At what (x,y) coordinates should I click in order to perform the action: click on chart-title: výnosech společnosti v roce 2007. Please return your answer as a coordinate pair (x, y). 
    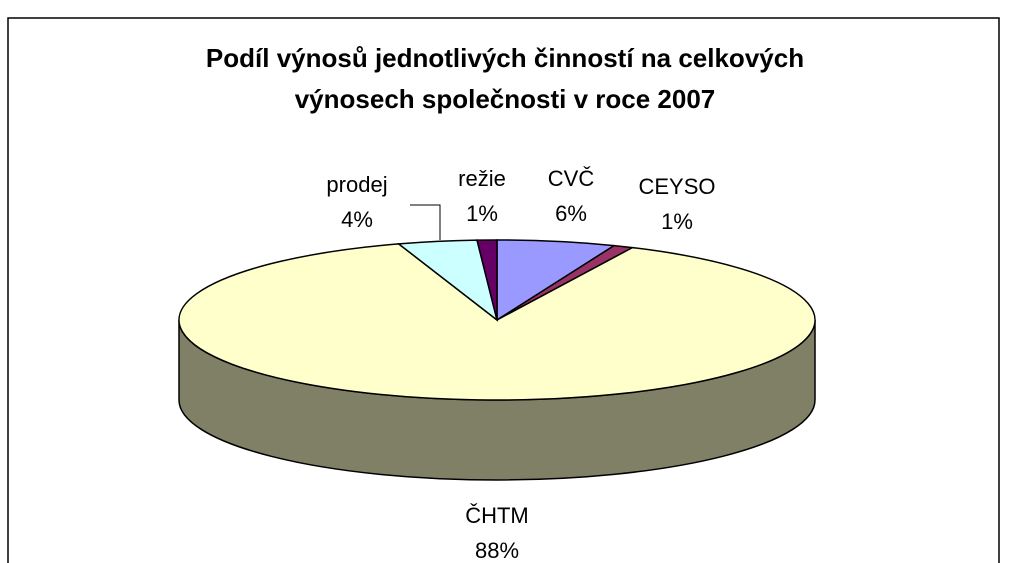
    Looking at the image, I should click on (505, 99).